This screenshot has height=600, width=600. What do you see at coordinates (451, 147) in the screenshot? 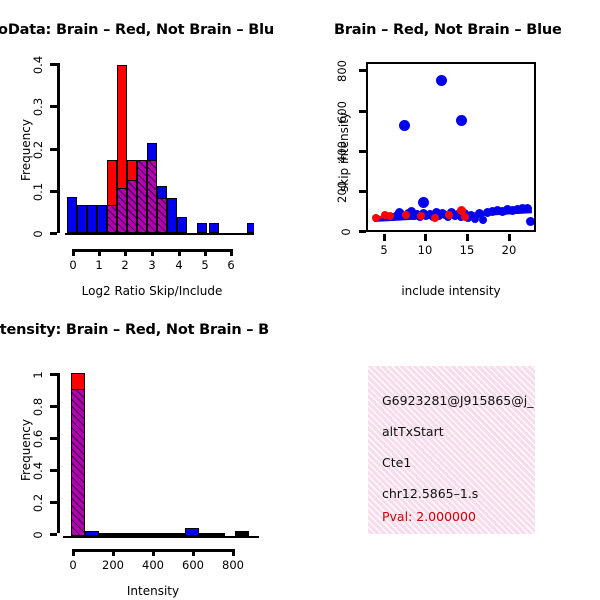
I see `scatter-plot-box` at bounding box center [451, 147].